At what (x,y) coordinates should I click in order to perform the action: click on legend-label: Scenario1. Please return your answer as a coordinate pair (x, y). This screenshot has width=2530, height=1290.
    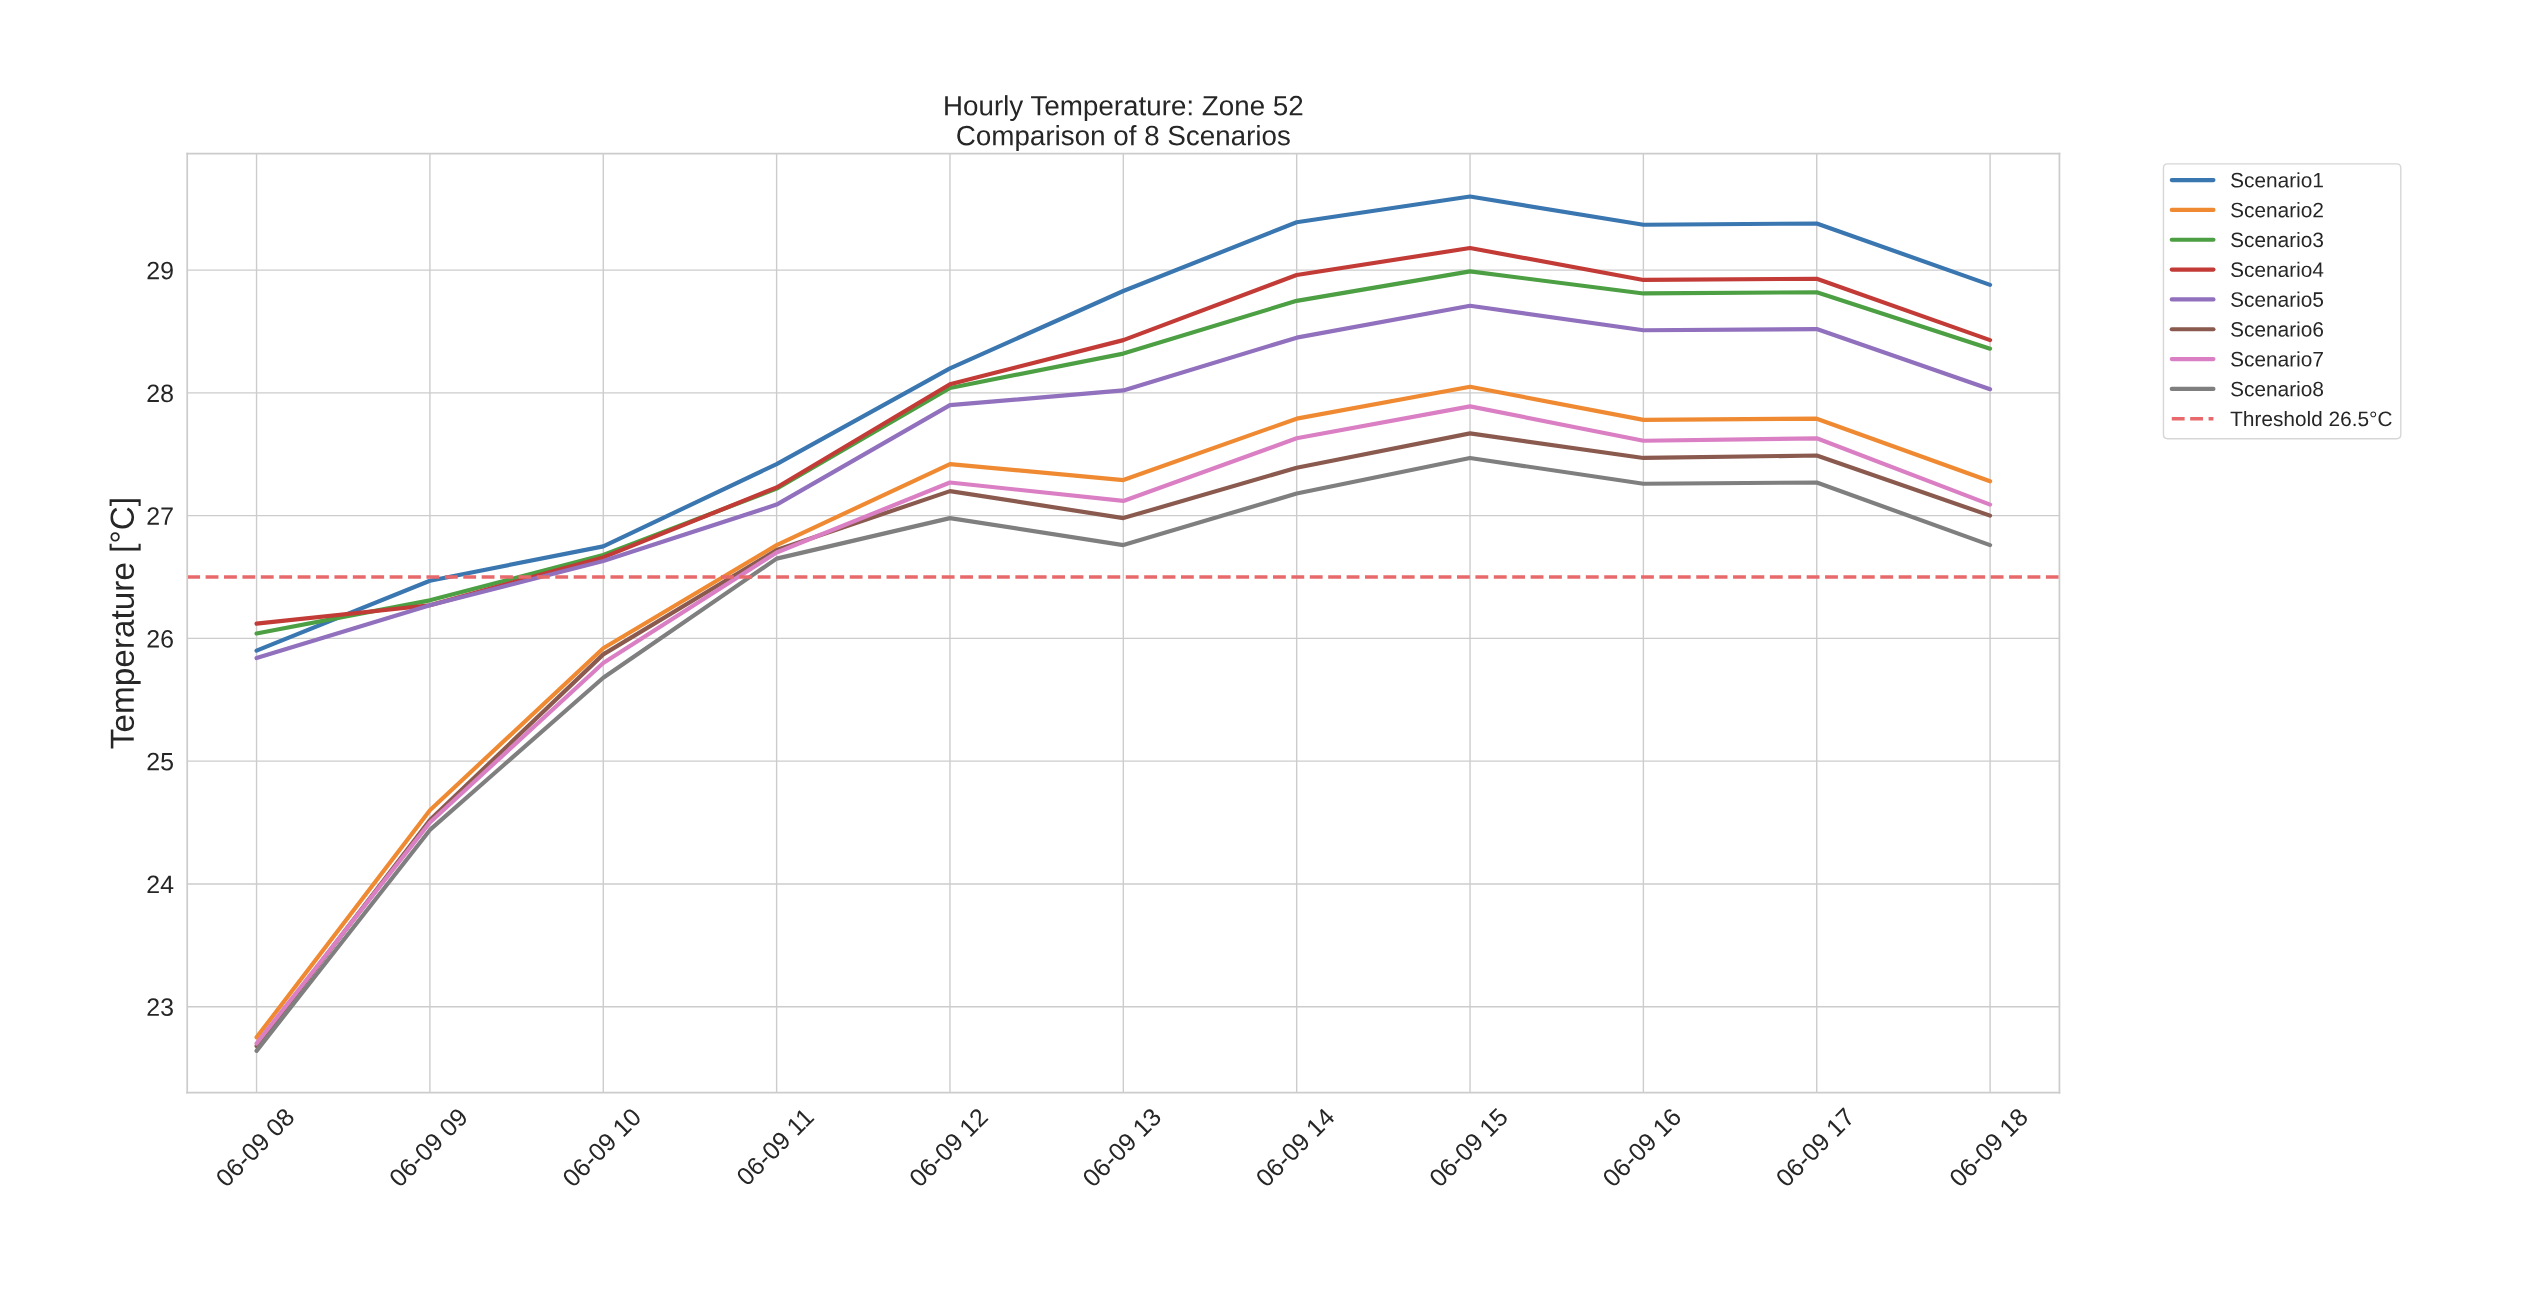
    Looking at the image, I should click on (2277, 180).